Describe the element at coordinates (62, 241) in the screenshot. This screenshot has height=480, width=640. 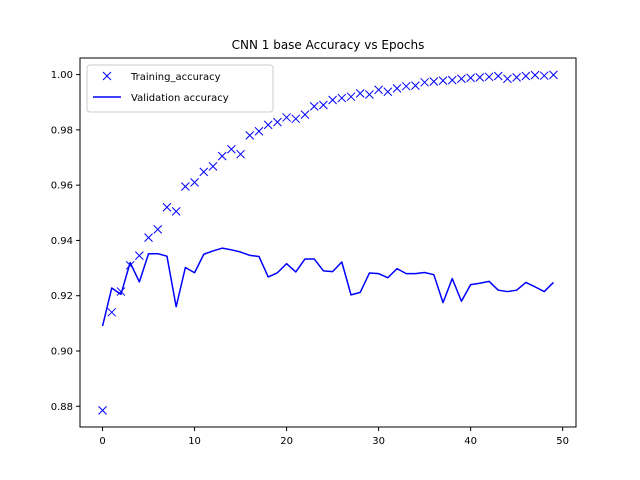
I see `y-tick-label: 0.94` at that location.